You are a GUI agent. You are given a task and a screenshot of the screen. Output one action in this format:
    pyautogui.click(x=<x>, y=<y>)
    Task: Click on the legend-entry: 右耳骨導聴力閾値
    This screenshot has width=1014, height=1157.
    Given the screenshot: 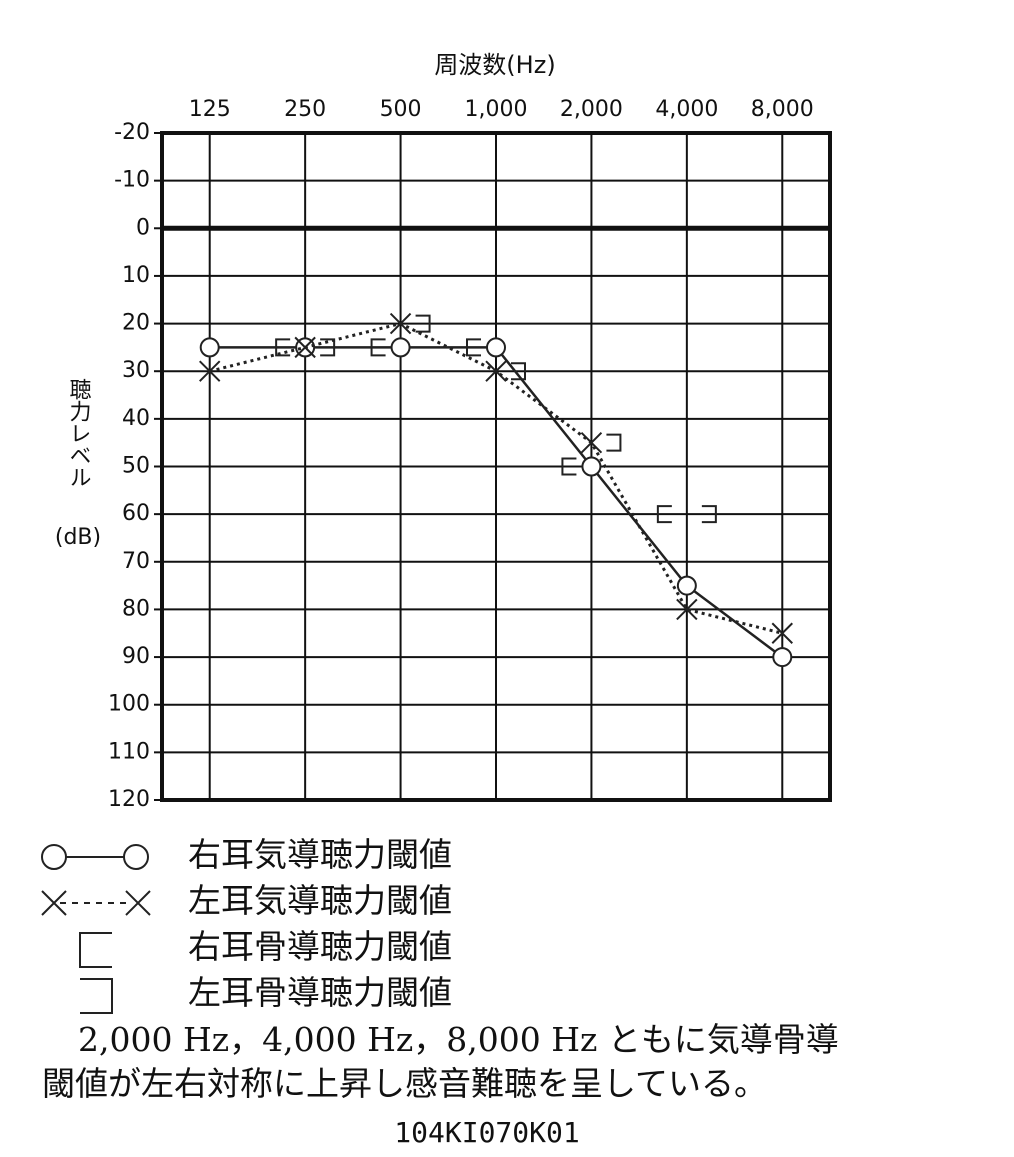 What is the action you would take?
    pyautogui.click(x=265, y=947)
    